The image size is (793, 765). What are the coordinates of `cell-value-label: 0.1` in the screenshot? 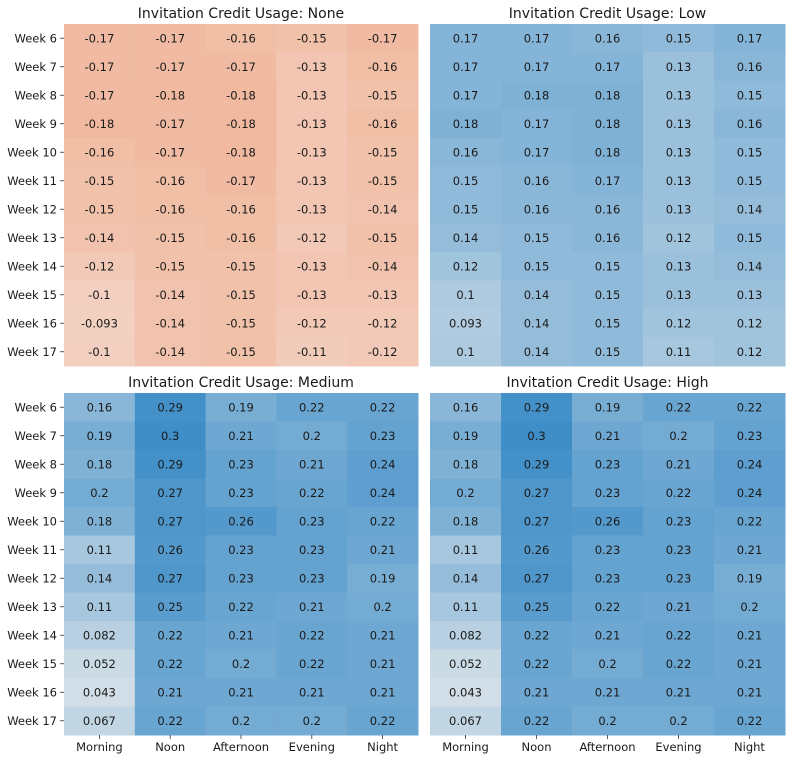 It's located at (465, 295).